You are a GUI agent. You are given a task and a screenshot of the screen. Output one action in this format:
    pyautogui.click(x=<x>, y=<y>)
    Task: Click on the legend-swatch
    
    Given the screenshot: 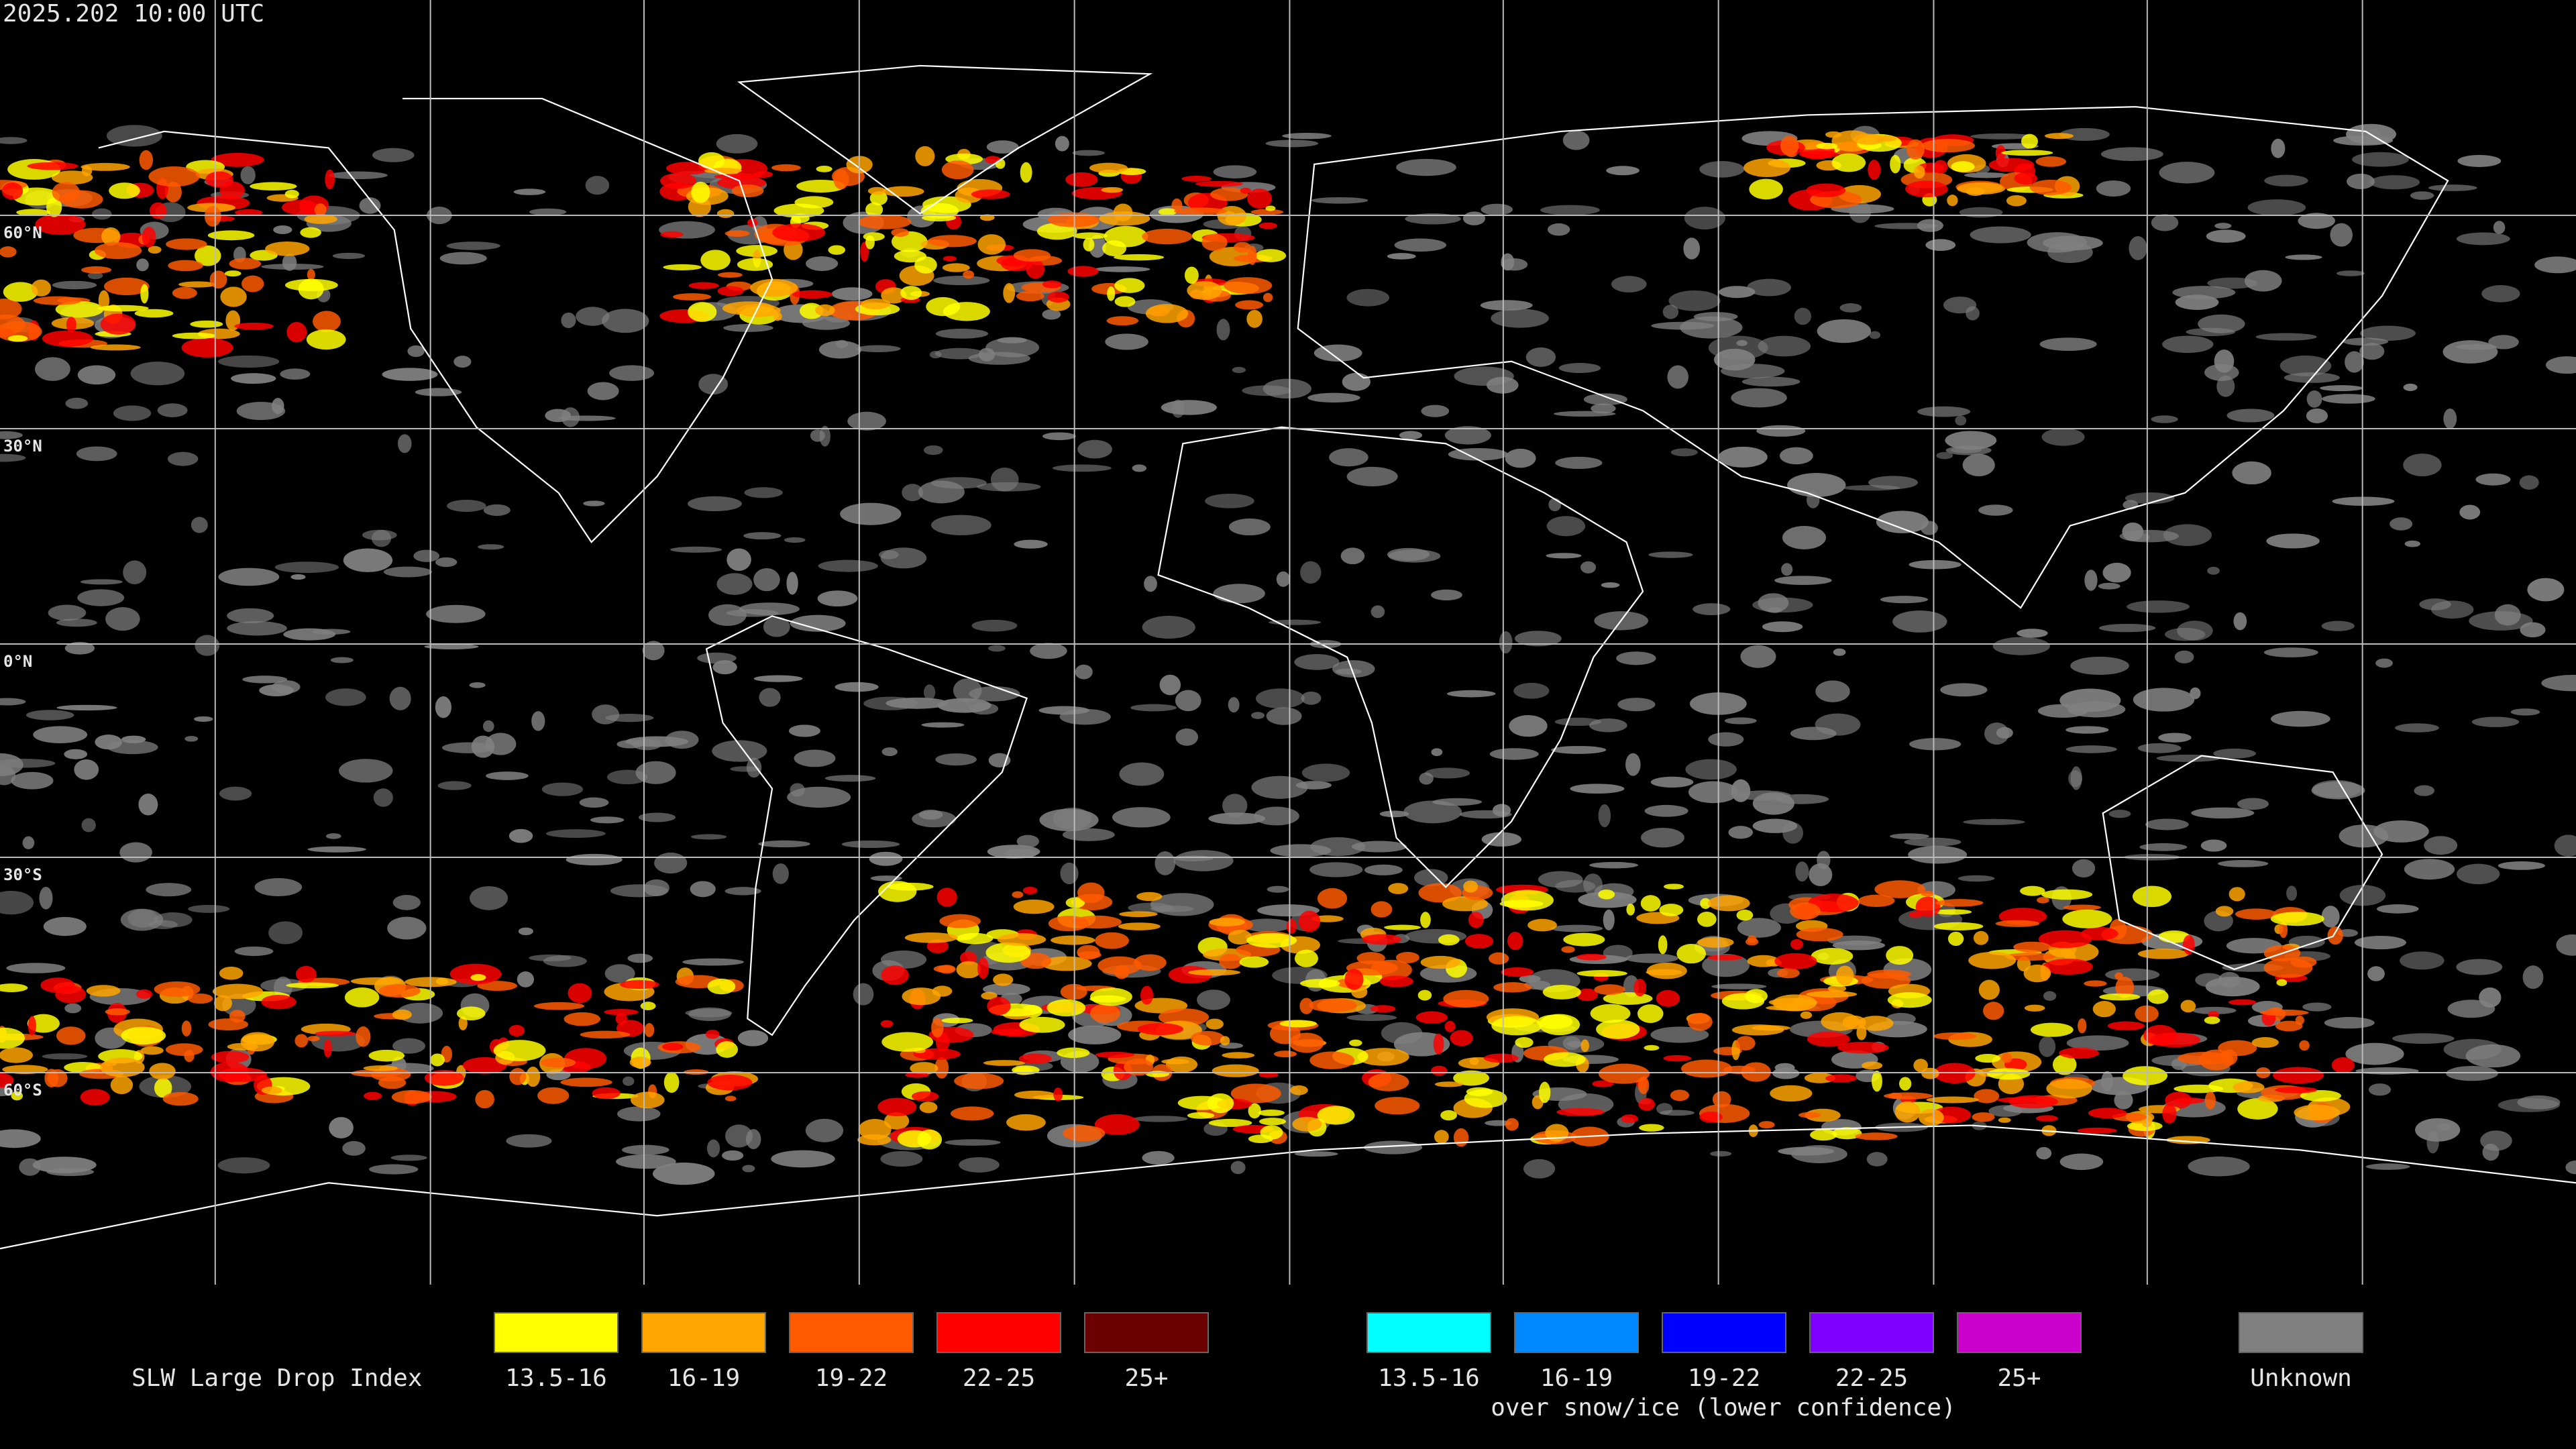 What is the action you would take?
    pyautogui.click(x=1428, y=1332)
    